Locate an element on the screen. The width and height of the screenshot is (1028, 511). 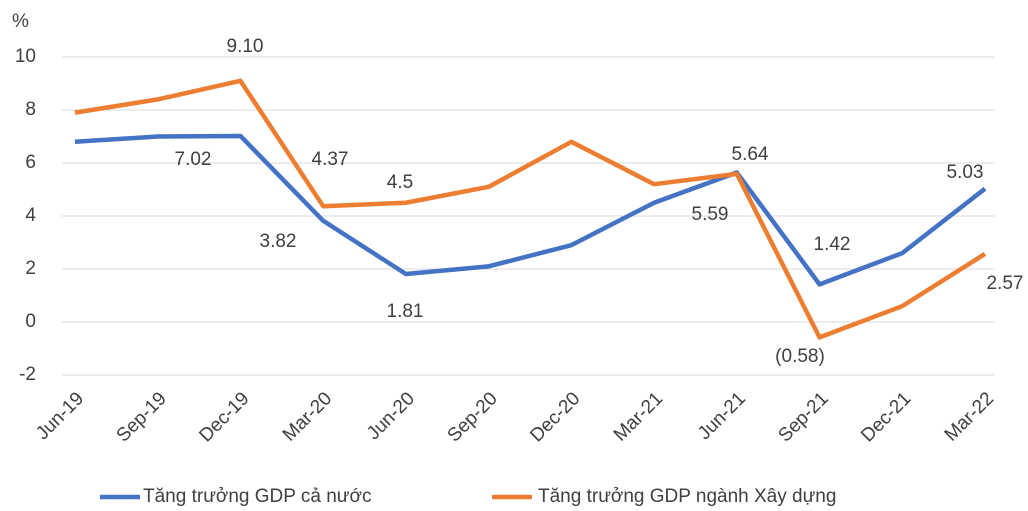
x-tick-label: Dec-19 is located at coordinates (224, 417).